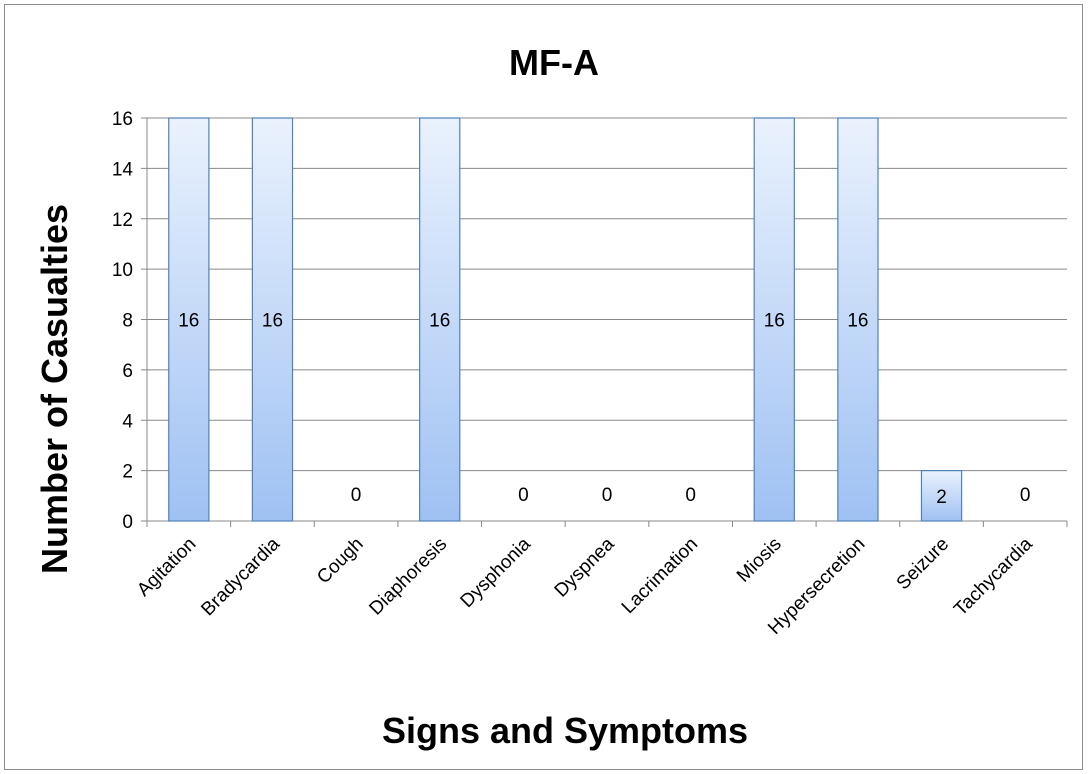  I want to click on bar-hypersecretion, so click(858, 319).